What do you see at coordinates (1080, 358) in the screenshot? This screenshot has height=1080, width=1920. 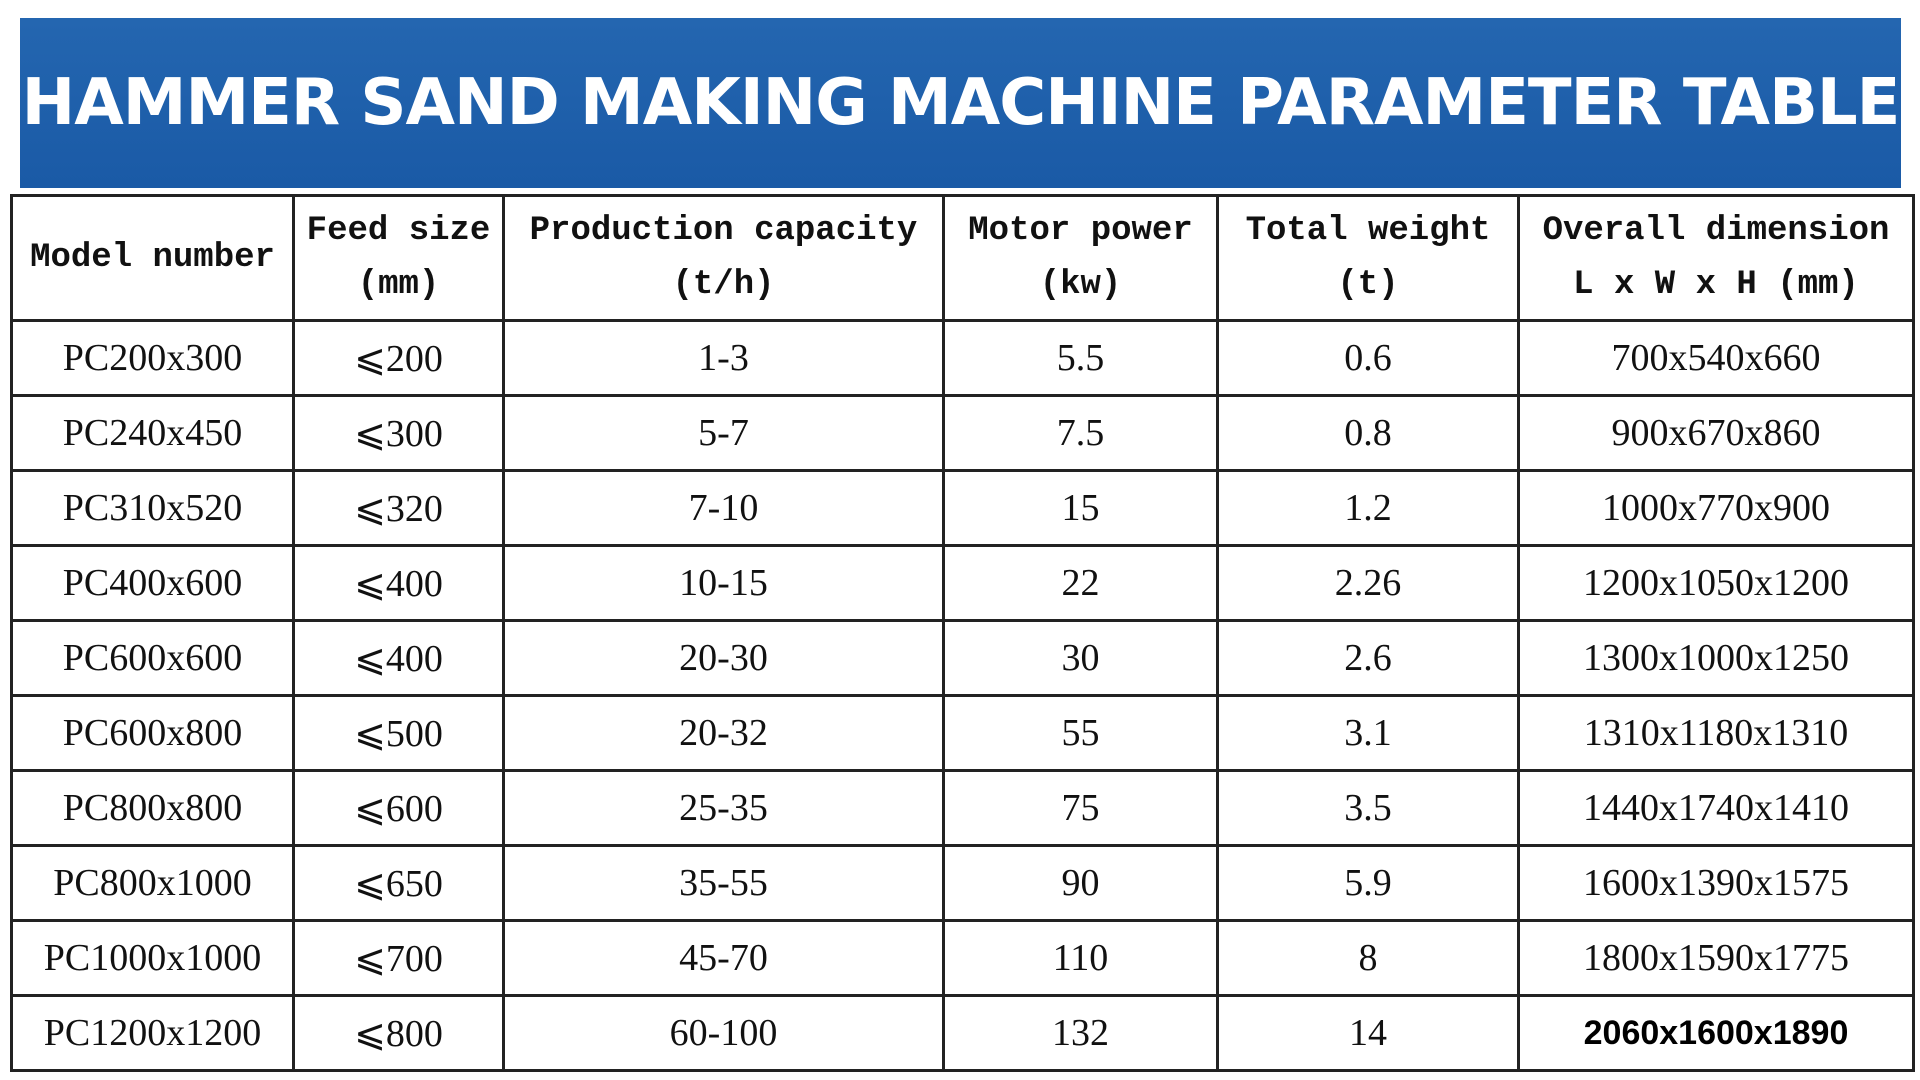 I see `table-cell: 5.5` at bounding box center [1080, 358].